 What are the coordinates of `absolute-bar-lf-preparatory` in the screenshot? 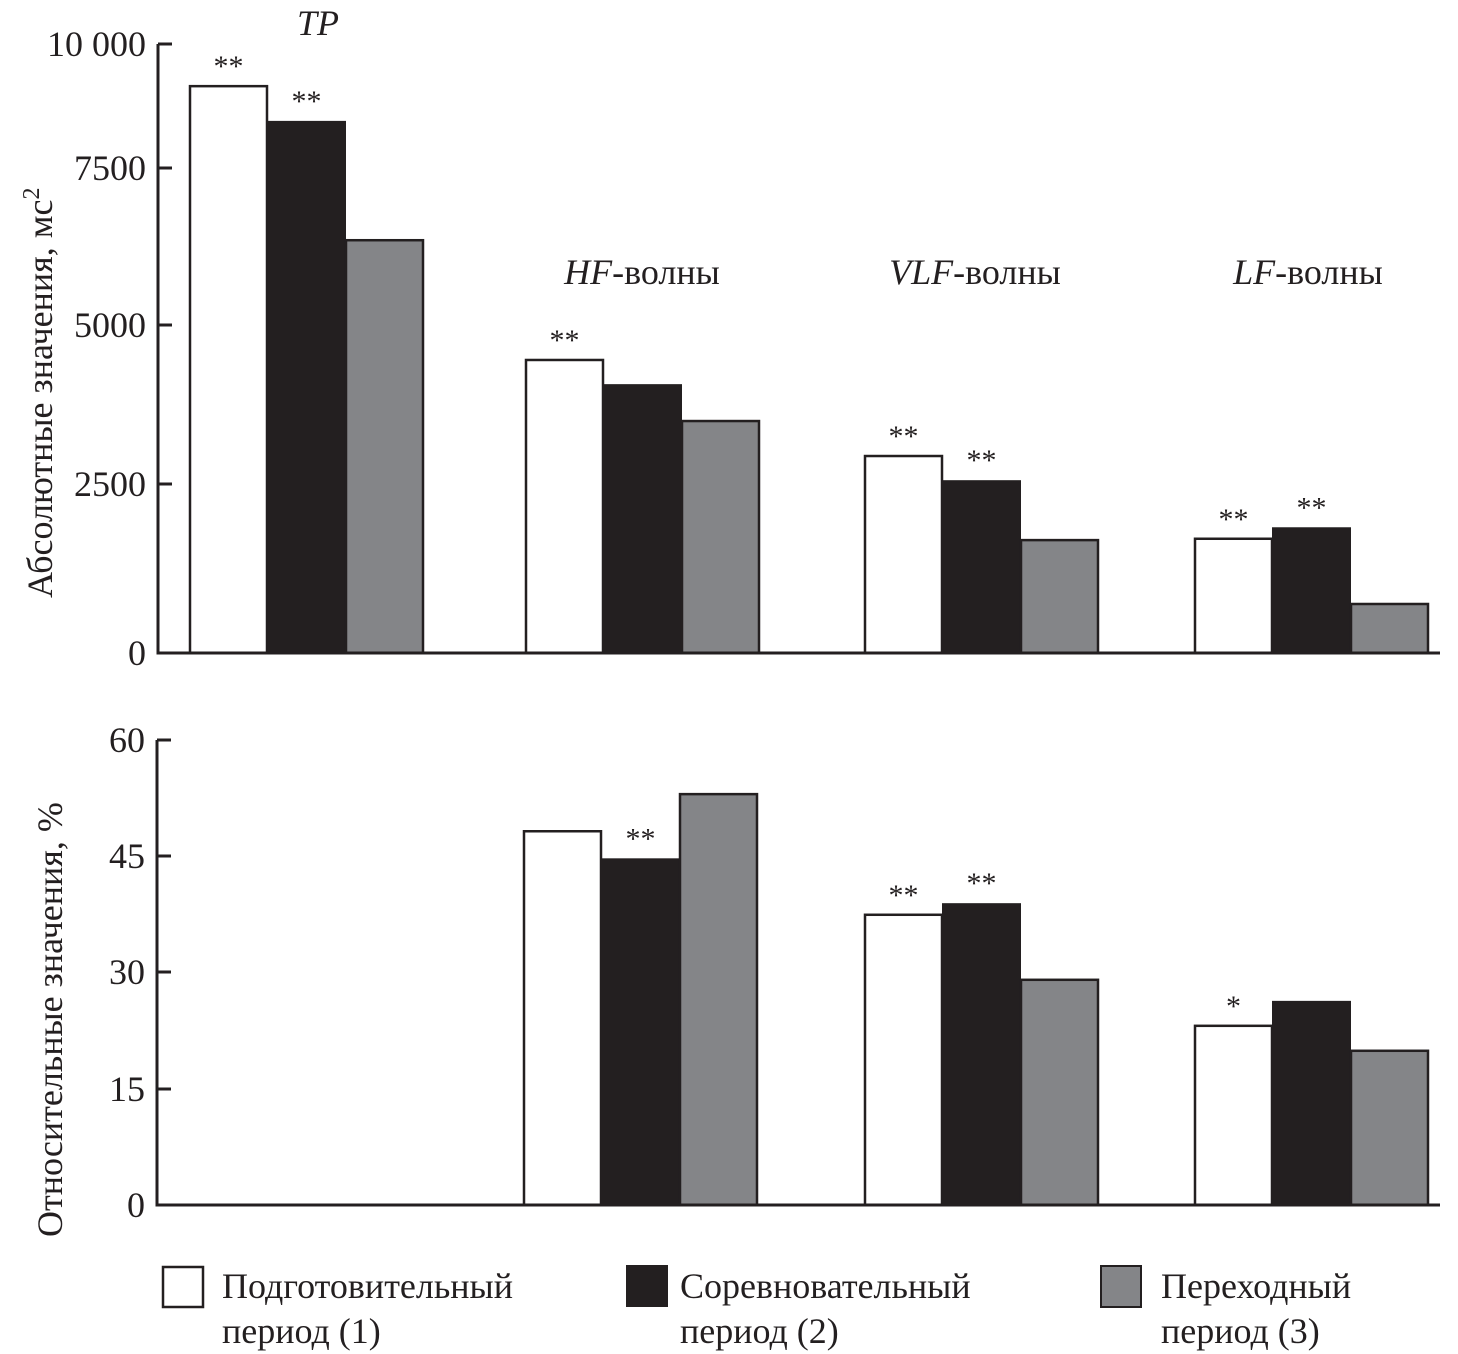 It's located at (1233, 596).